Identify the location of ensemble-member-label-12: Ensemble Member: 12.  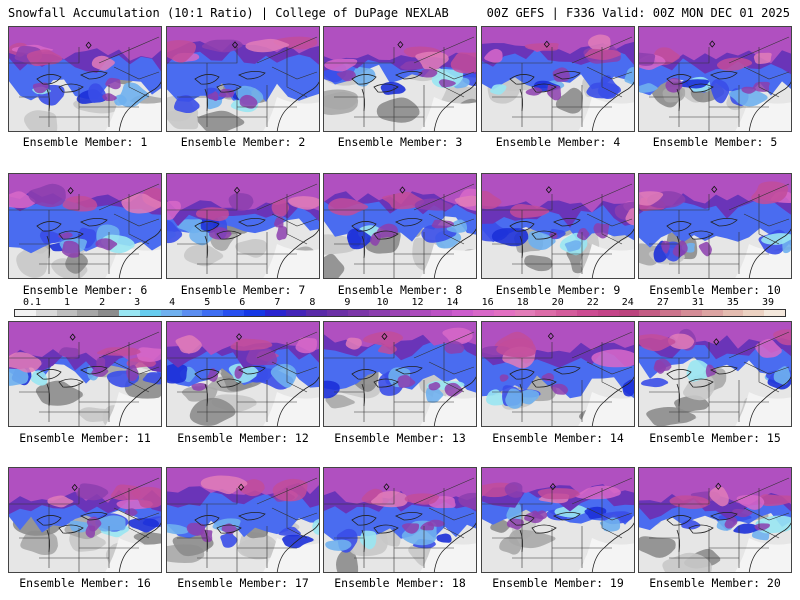
(243, 438).